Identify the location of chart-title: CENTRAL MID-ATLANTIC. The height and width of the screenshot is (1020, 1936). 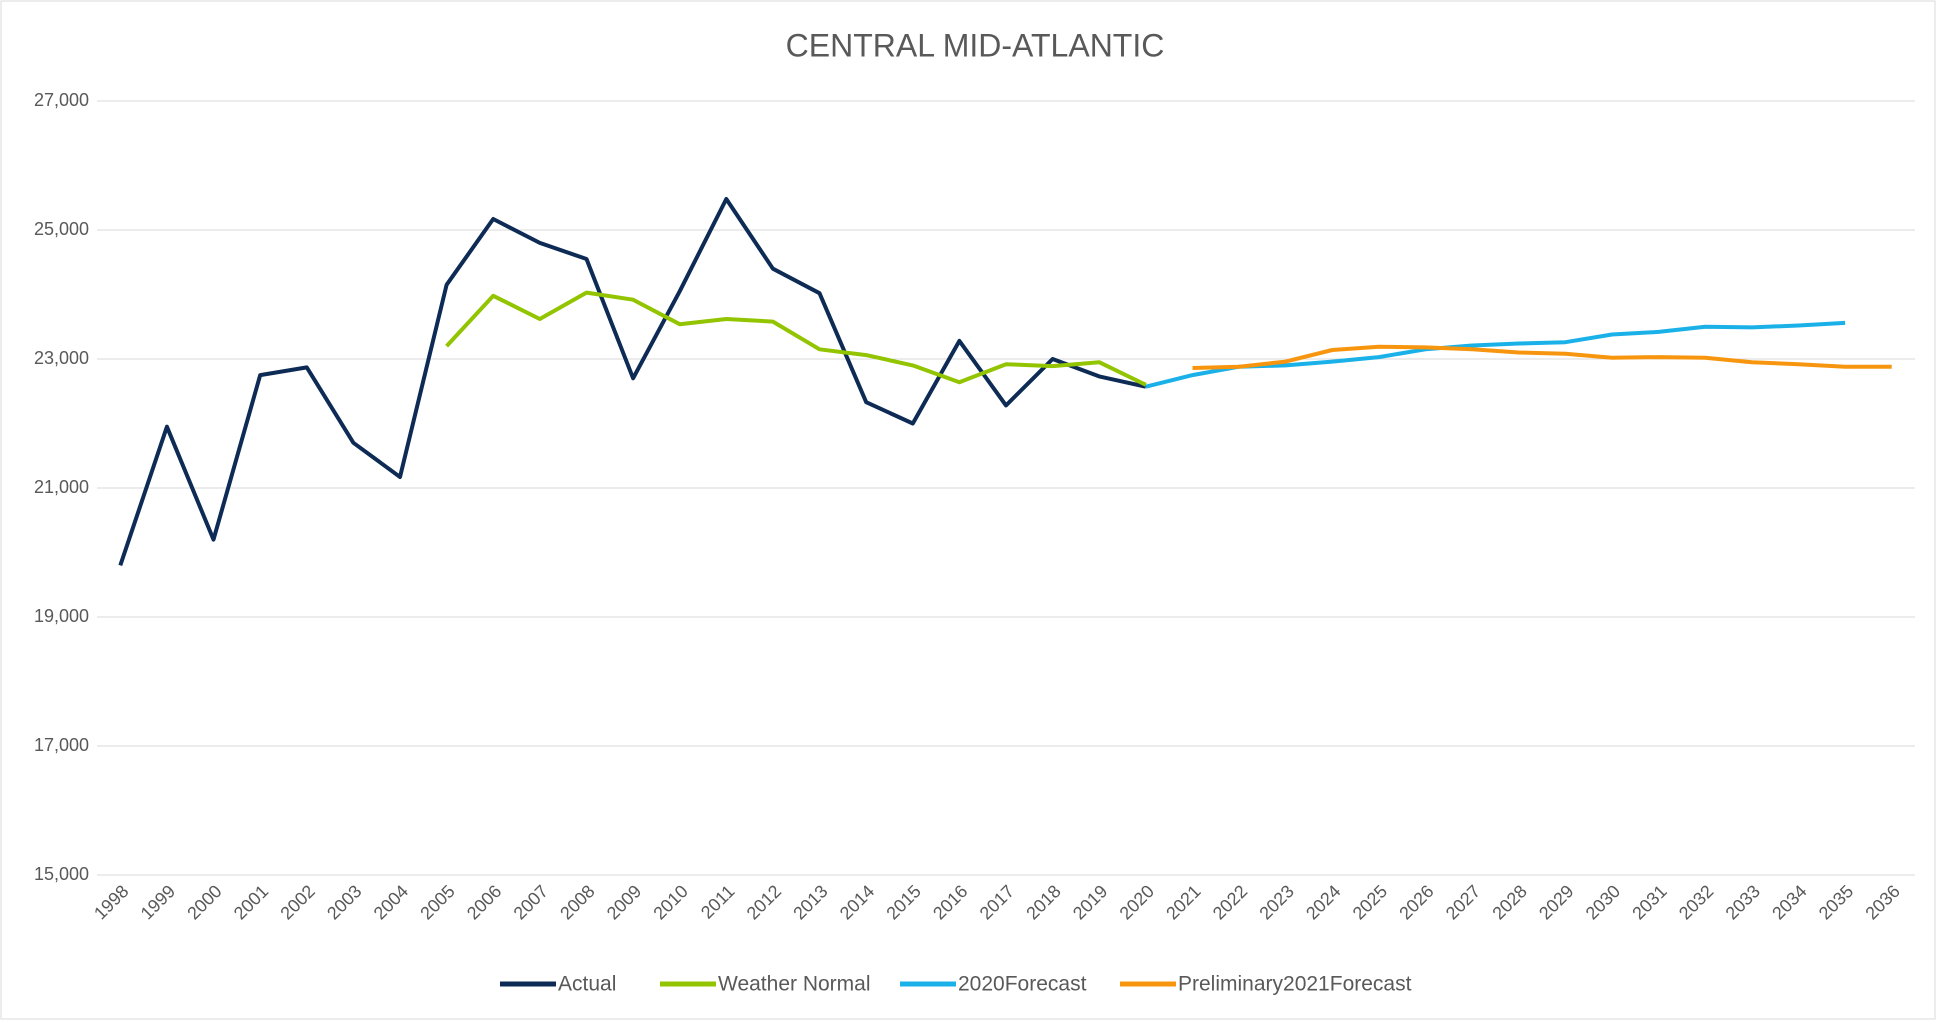
(975, 45).